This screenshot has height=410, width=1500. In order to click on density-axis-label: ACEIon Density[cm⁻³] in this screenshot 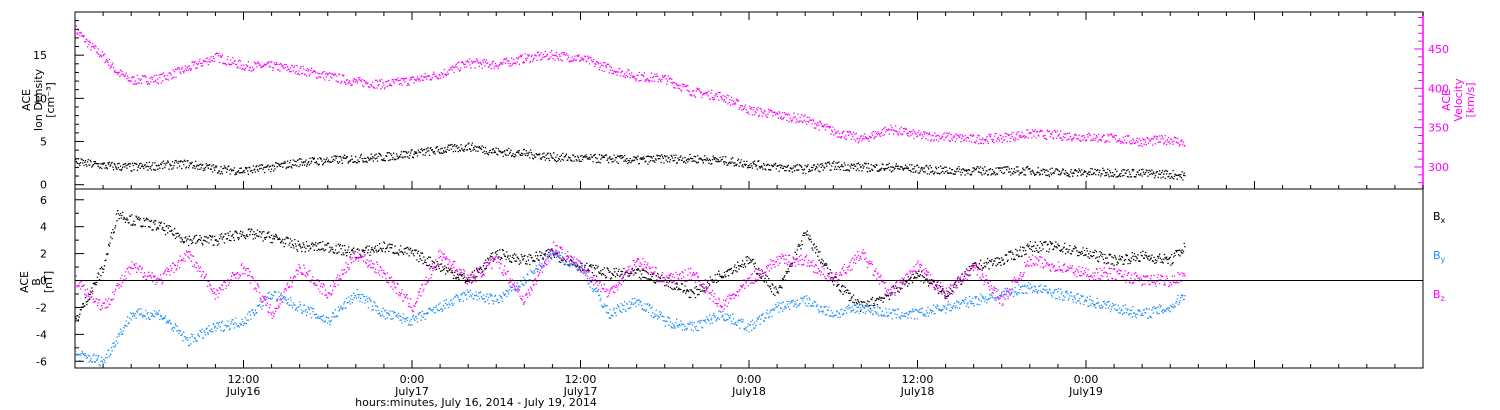, I will do `click(38, 99)`.